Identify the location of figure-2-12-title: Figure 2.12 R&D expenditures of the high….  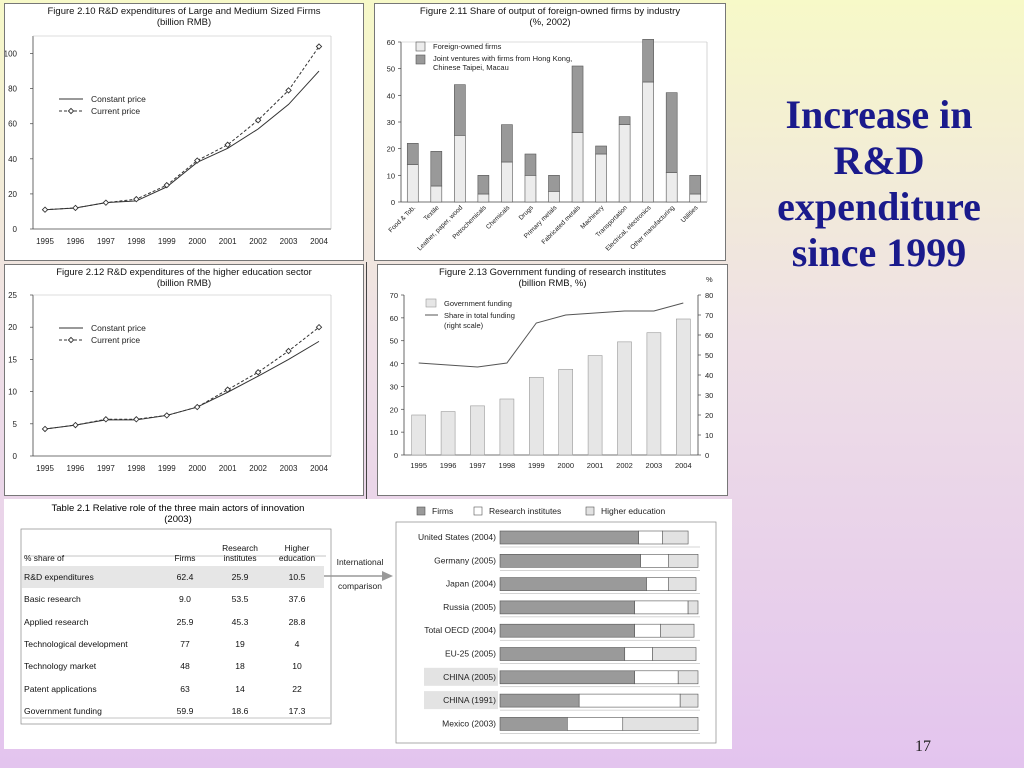
(184, 278).